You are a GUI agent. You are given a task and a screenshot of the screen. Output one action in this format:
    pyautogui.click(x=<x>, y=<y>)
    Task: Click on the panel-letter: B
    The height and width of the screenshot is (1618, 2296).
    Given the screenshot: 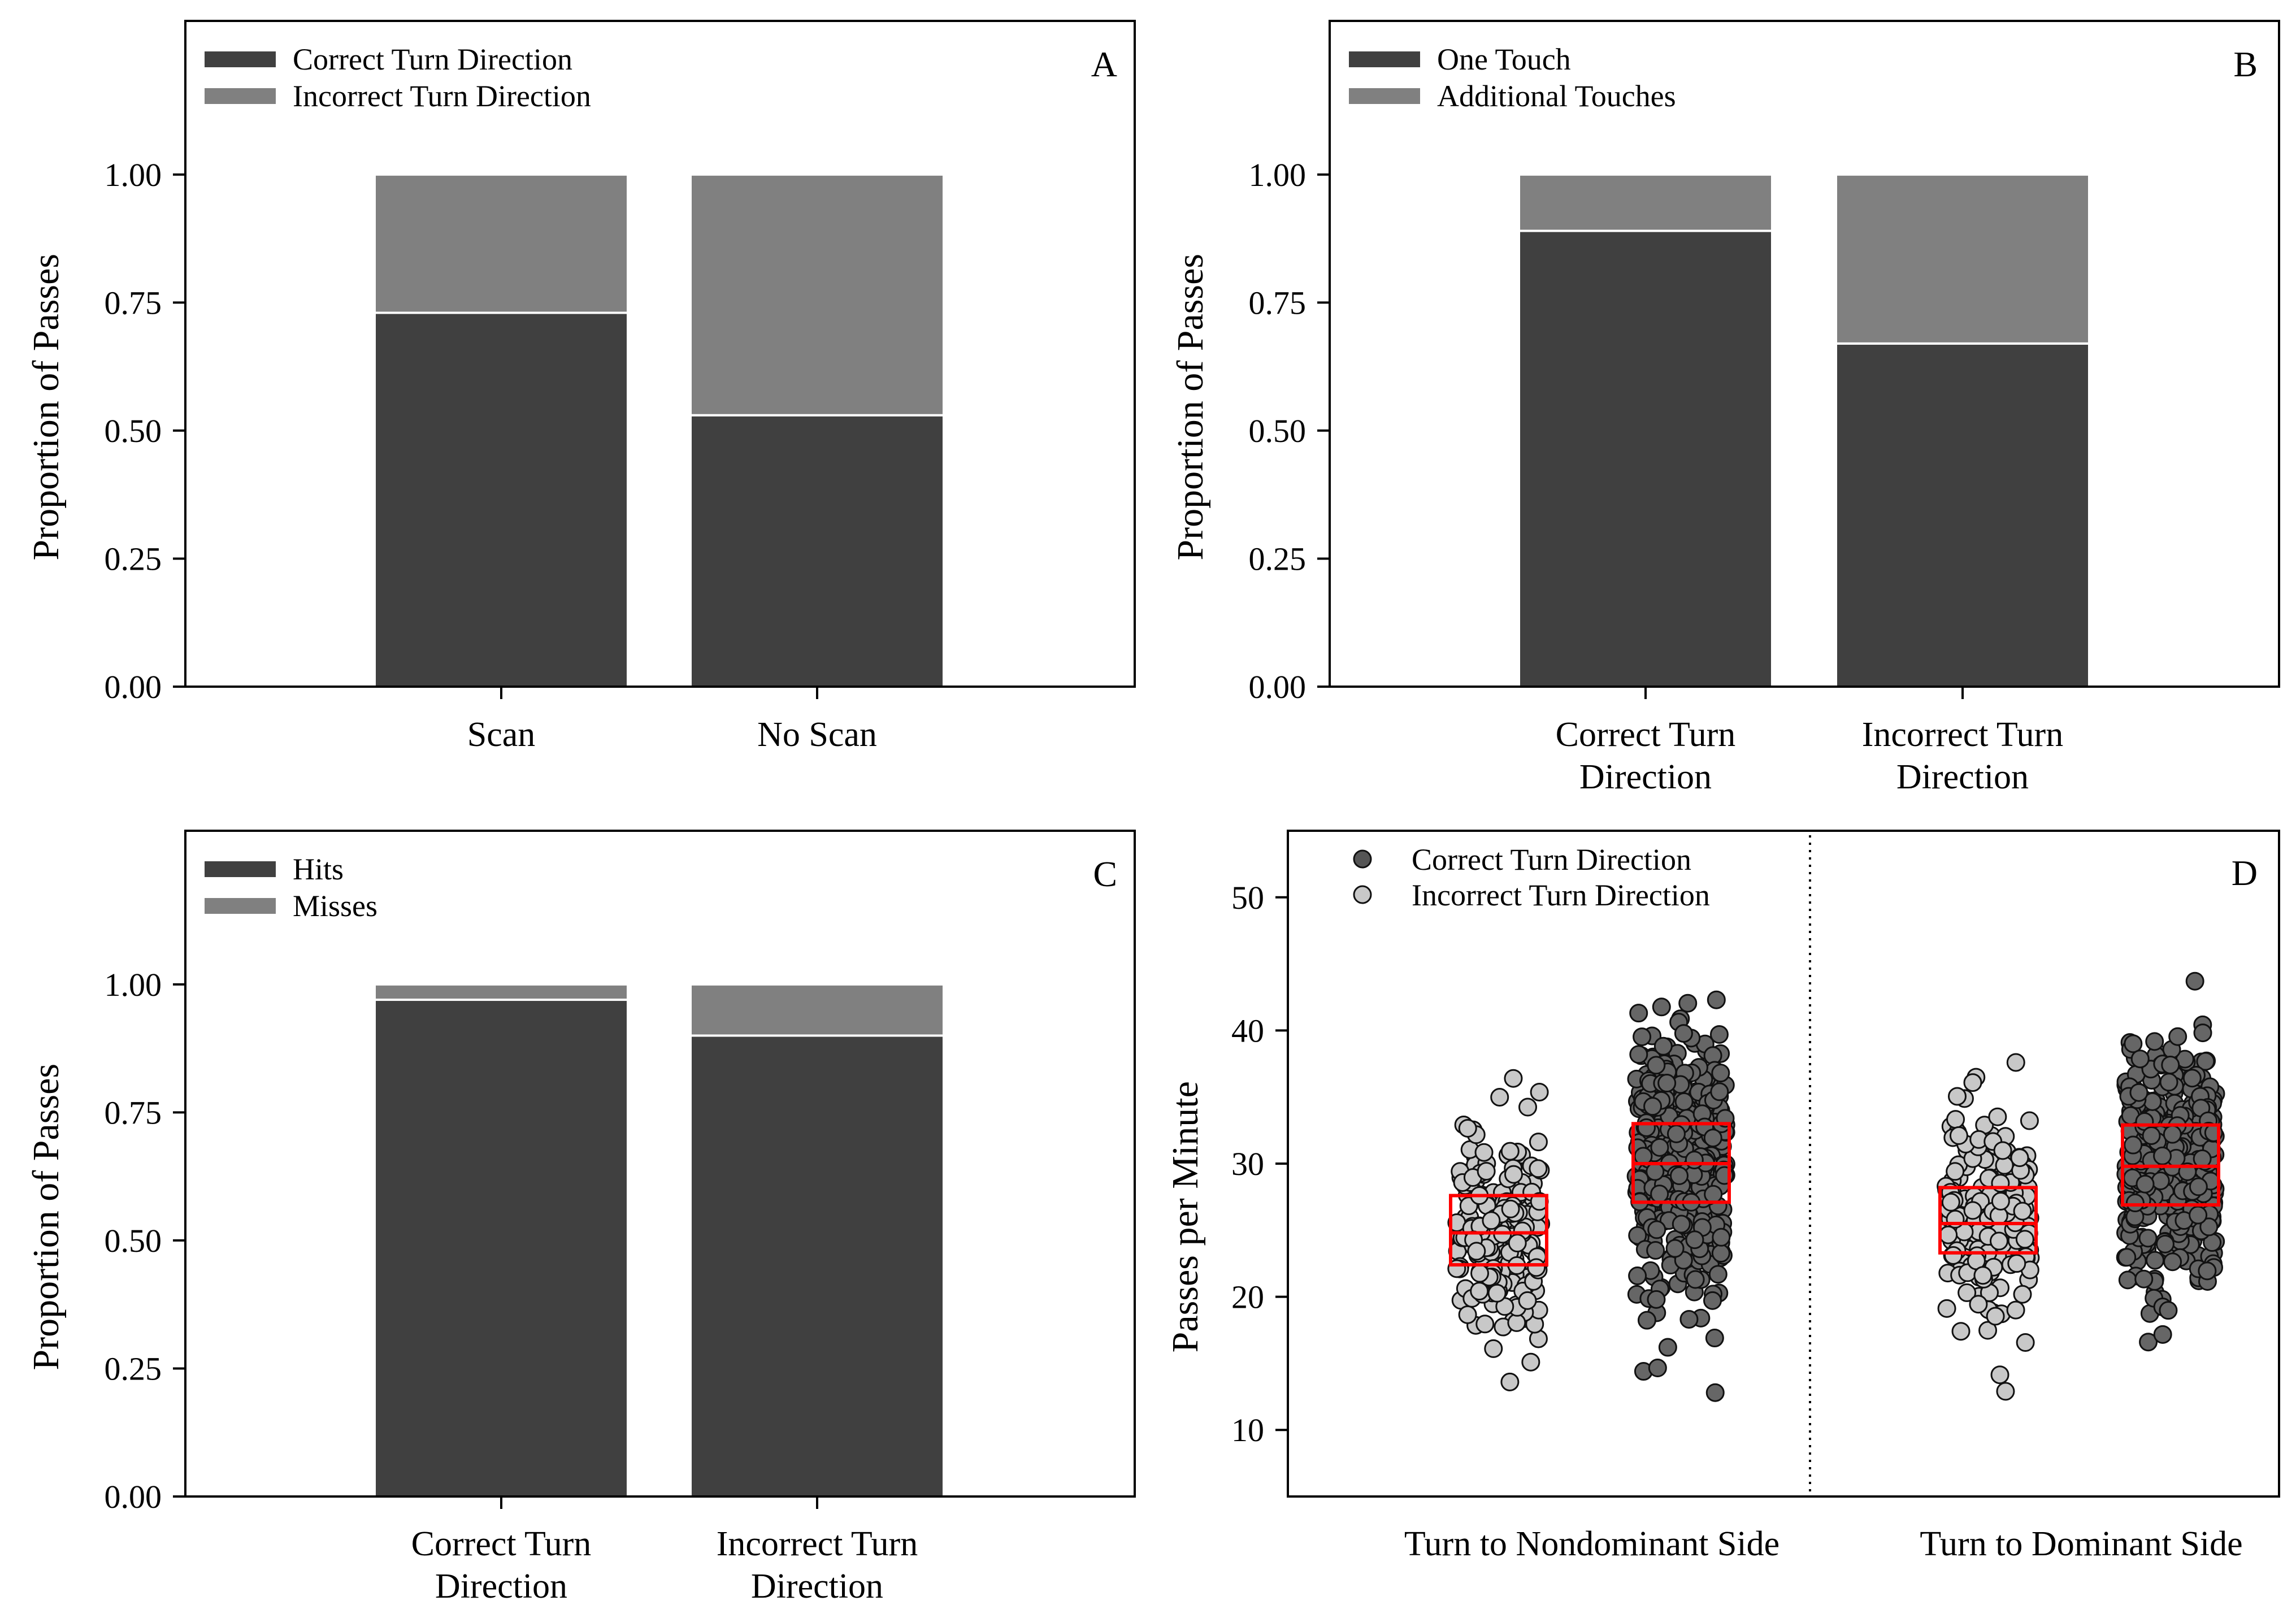 What is the action you would take?
    pyautogui.click(x=2245, y=64)
    